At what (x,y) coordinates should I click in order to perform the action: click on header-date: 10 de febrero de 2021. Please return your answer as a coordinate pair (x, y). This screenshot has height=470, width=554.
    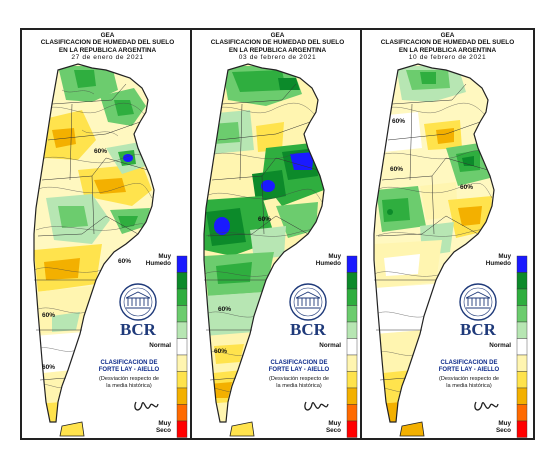
    Looking at the image, I should click on (447, 58).